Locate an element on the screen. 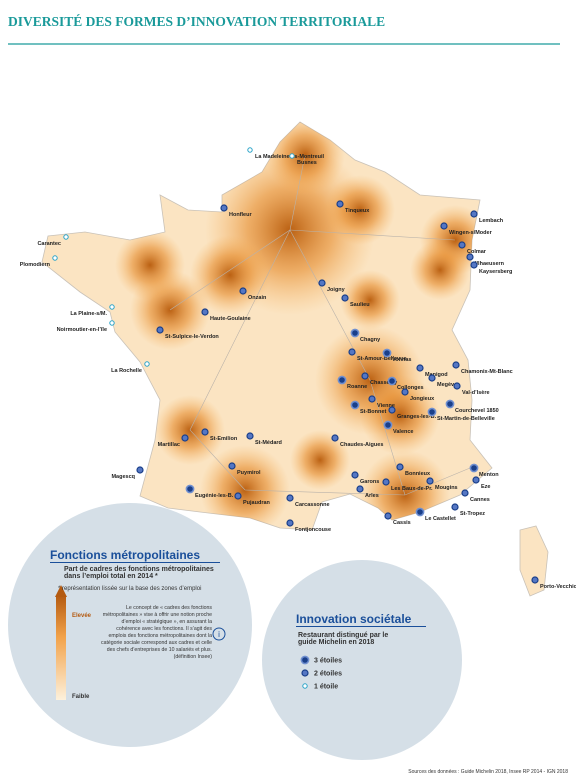 This screenshot has height=782, width=576. place-label: La Rochelle is located at coordinates (126, 371).